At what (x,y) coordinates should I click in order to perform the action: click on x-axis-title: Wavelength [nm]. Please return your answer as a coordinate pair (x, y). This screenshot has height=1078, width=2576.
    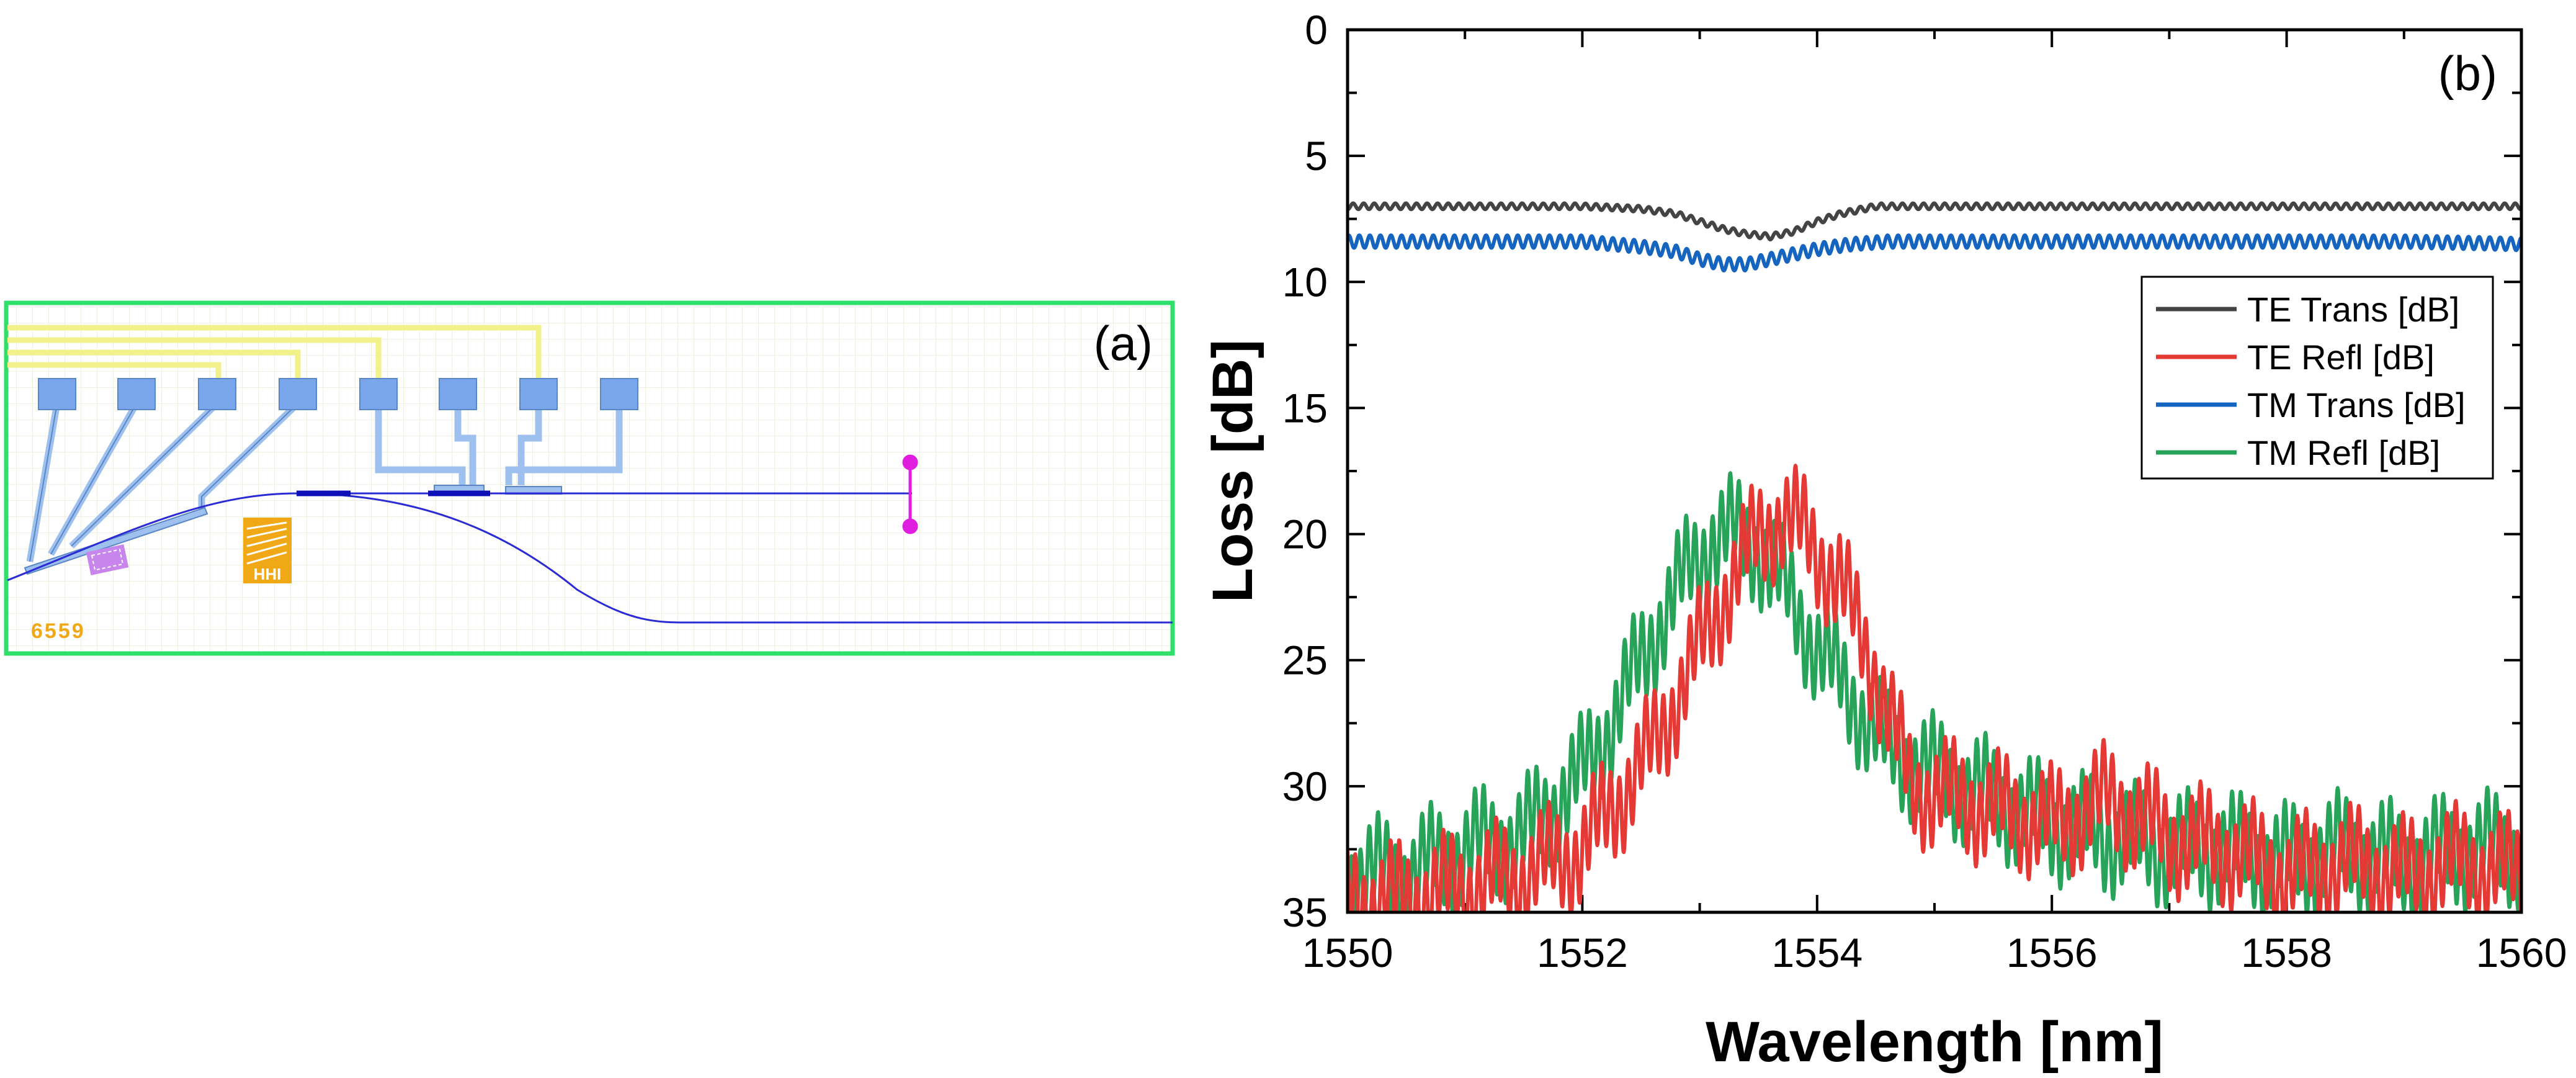
    Looking at the image, I should click on (1934, 1042).